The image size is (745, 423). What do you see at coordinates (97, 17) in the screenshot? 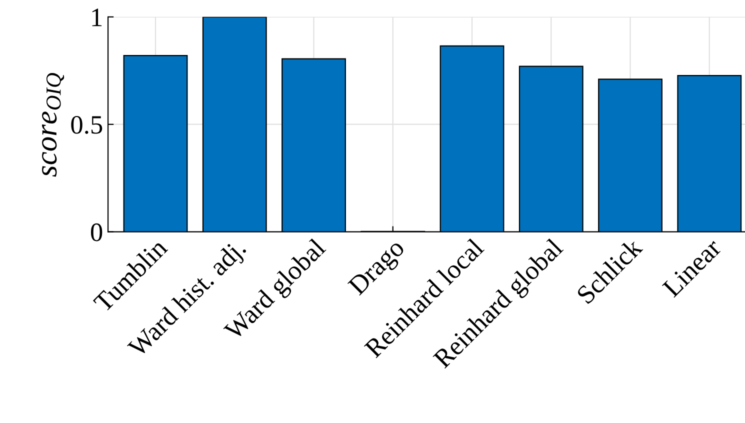
I see `y-tick-label: 1` at bounding box center [97, 17].